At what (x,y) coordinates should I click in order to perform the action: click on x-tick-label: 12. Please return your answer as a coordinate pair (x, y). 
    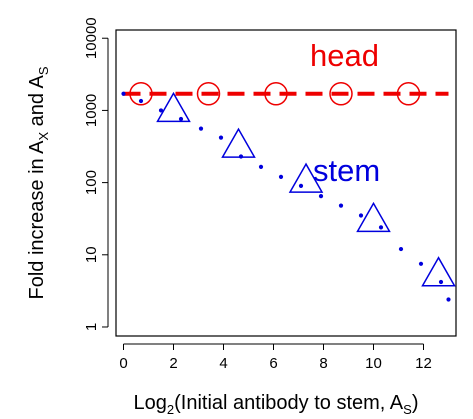
    Looking at the image, I should click on (423, 363).